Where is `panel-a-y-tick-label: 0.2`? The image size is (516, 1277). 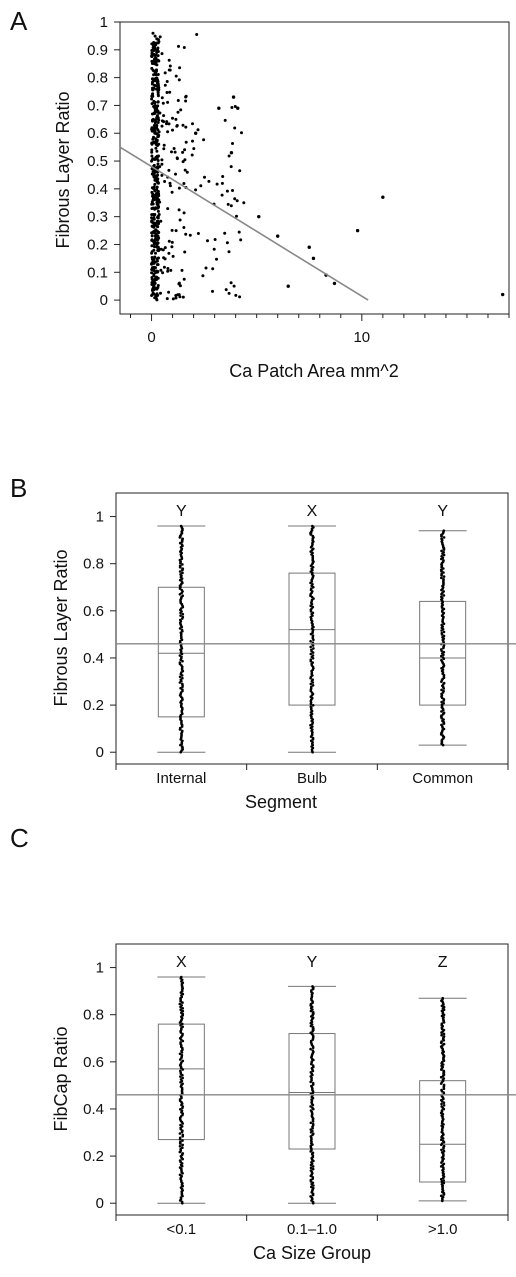 panel-a-y-tick-label: 0.2 is located at coordinates (97, 244).